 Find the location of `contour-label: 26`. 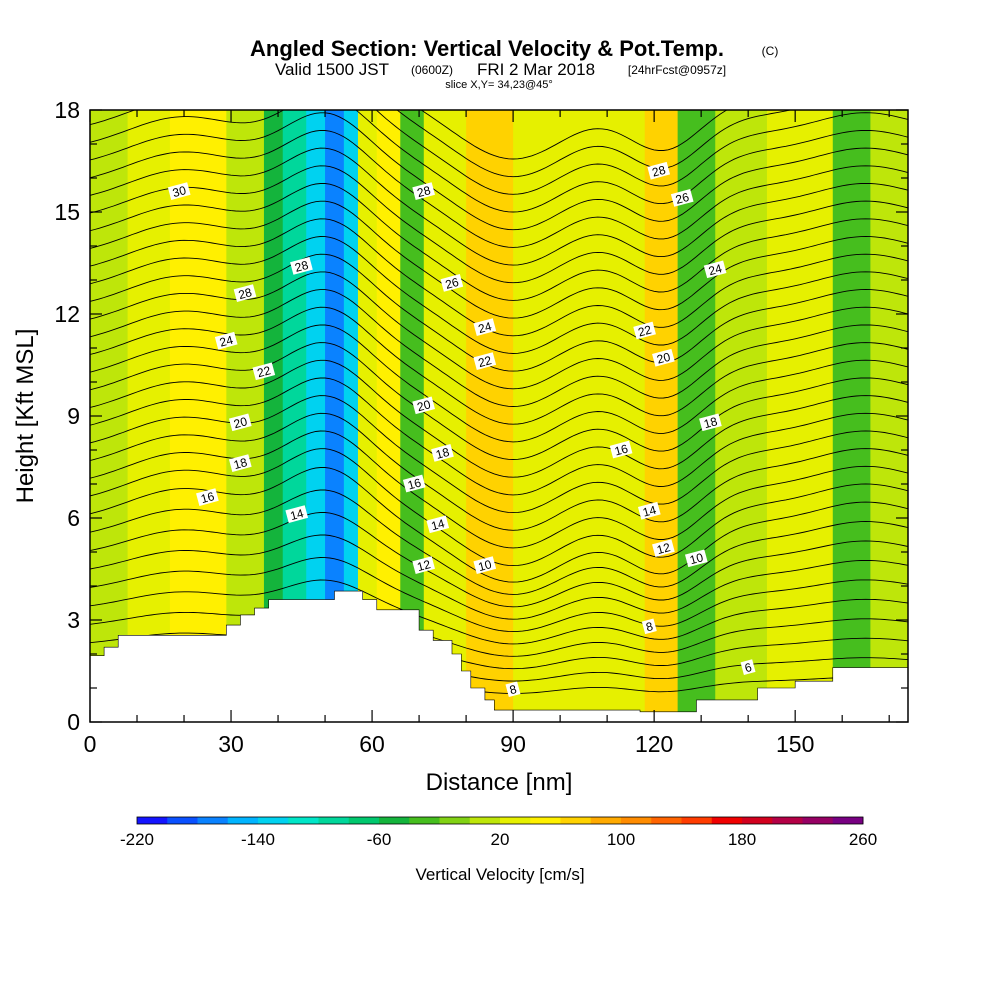

contour-label: 26 is located at coordinates (452, 283).